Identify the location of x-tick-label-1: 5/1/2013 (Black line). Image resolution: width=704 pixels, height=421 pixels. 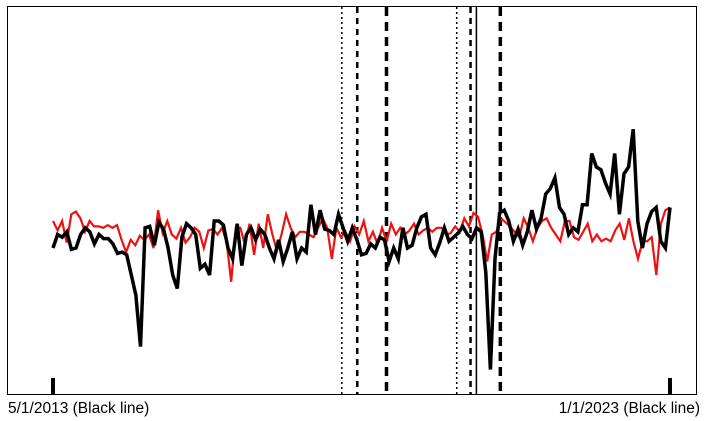
(78, 408).